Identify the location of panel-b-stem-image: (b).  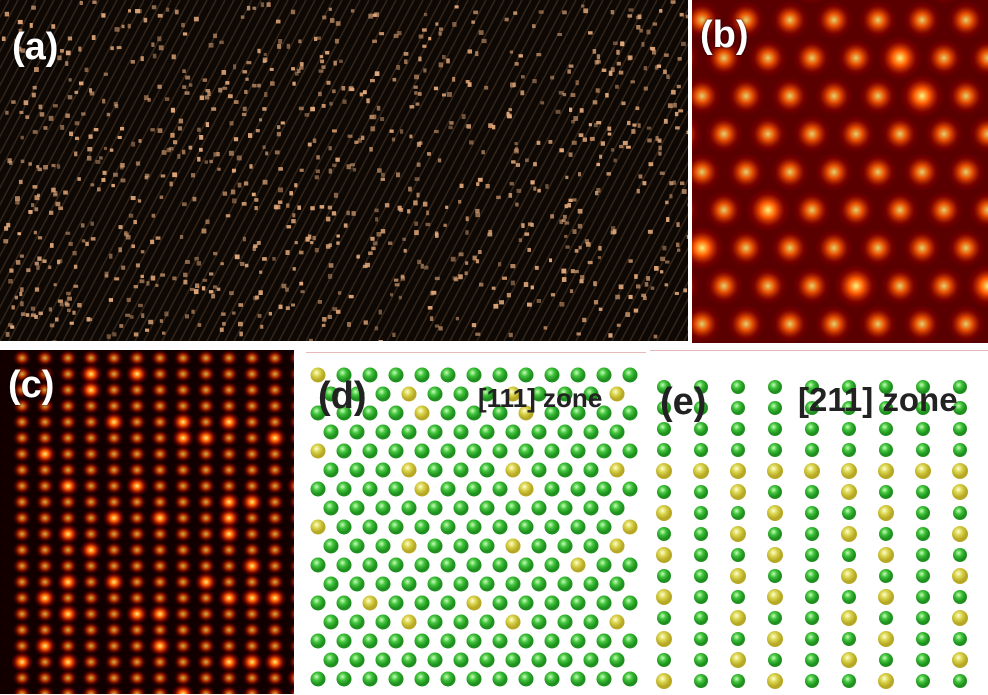
(840, 171).